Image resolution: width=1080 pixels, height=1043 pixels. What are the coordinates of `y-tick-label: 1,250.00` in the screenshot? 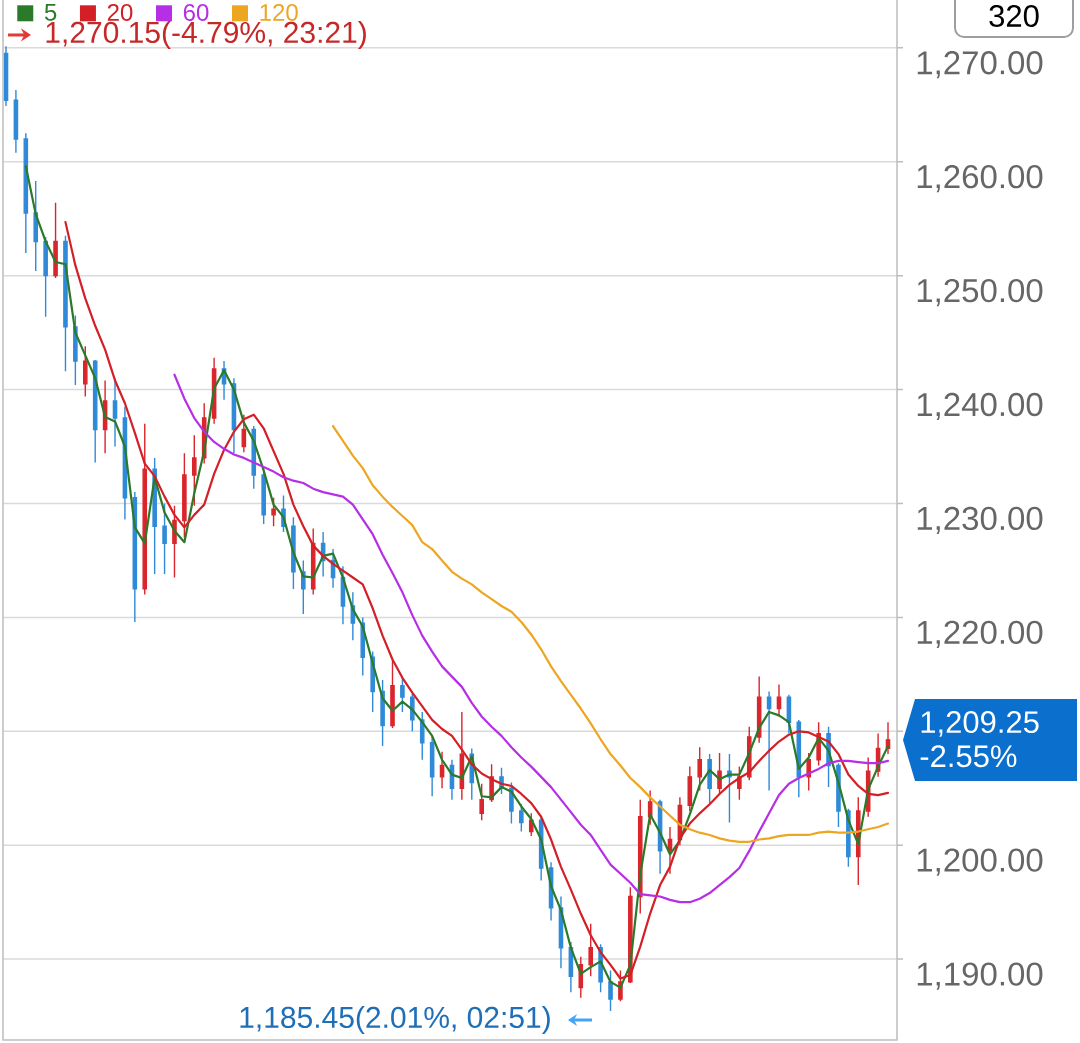 It's located at (980, 292).